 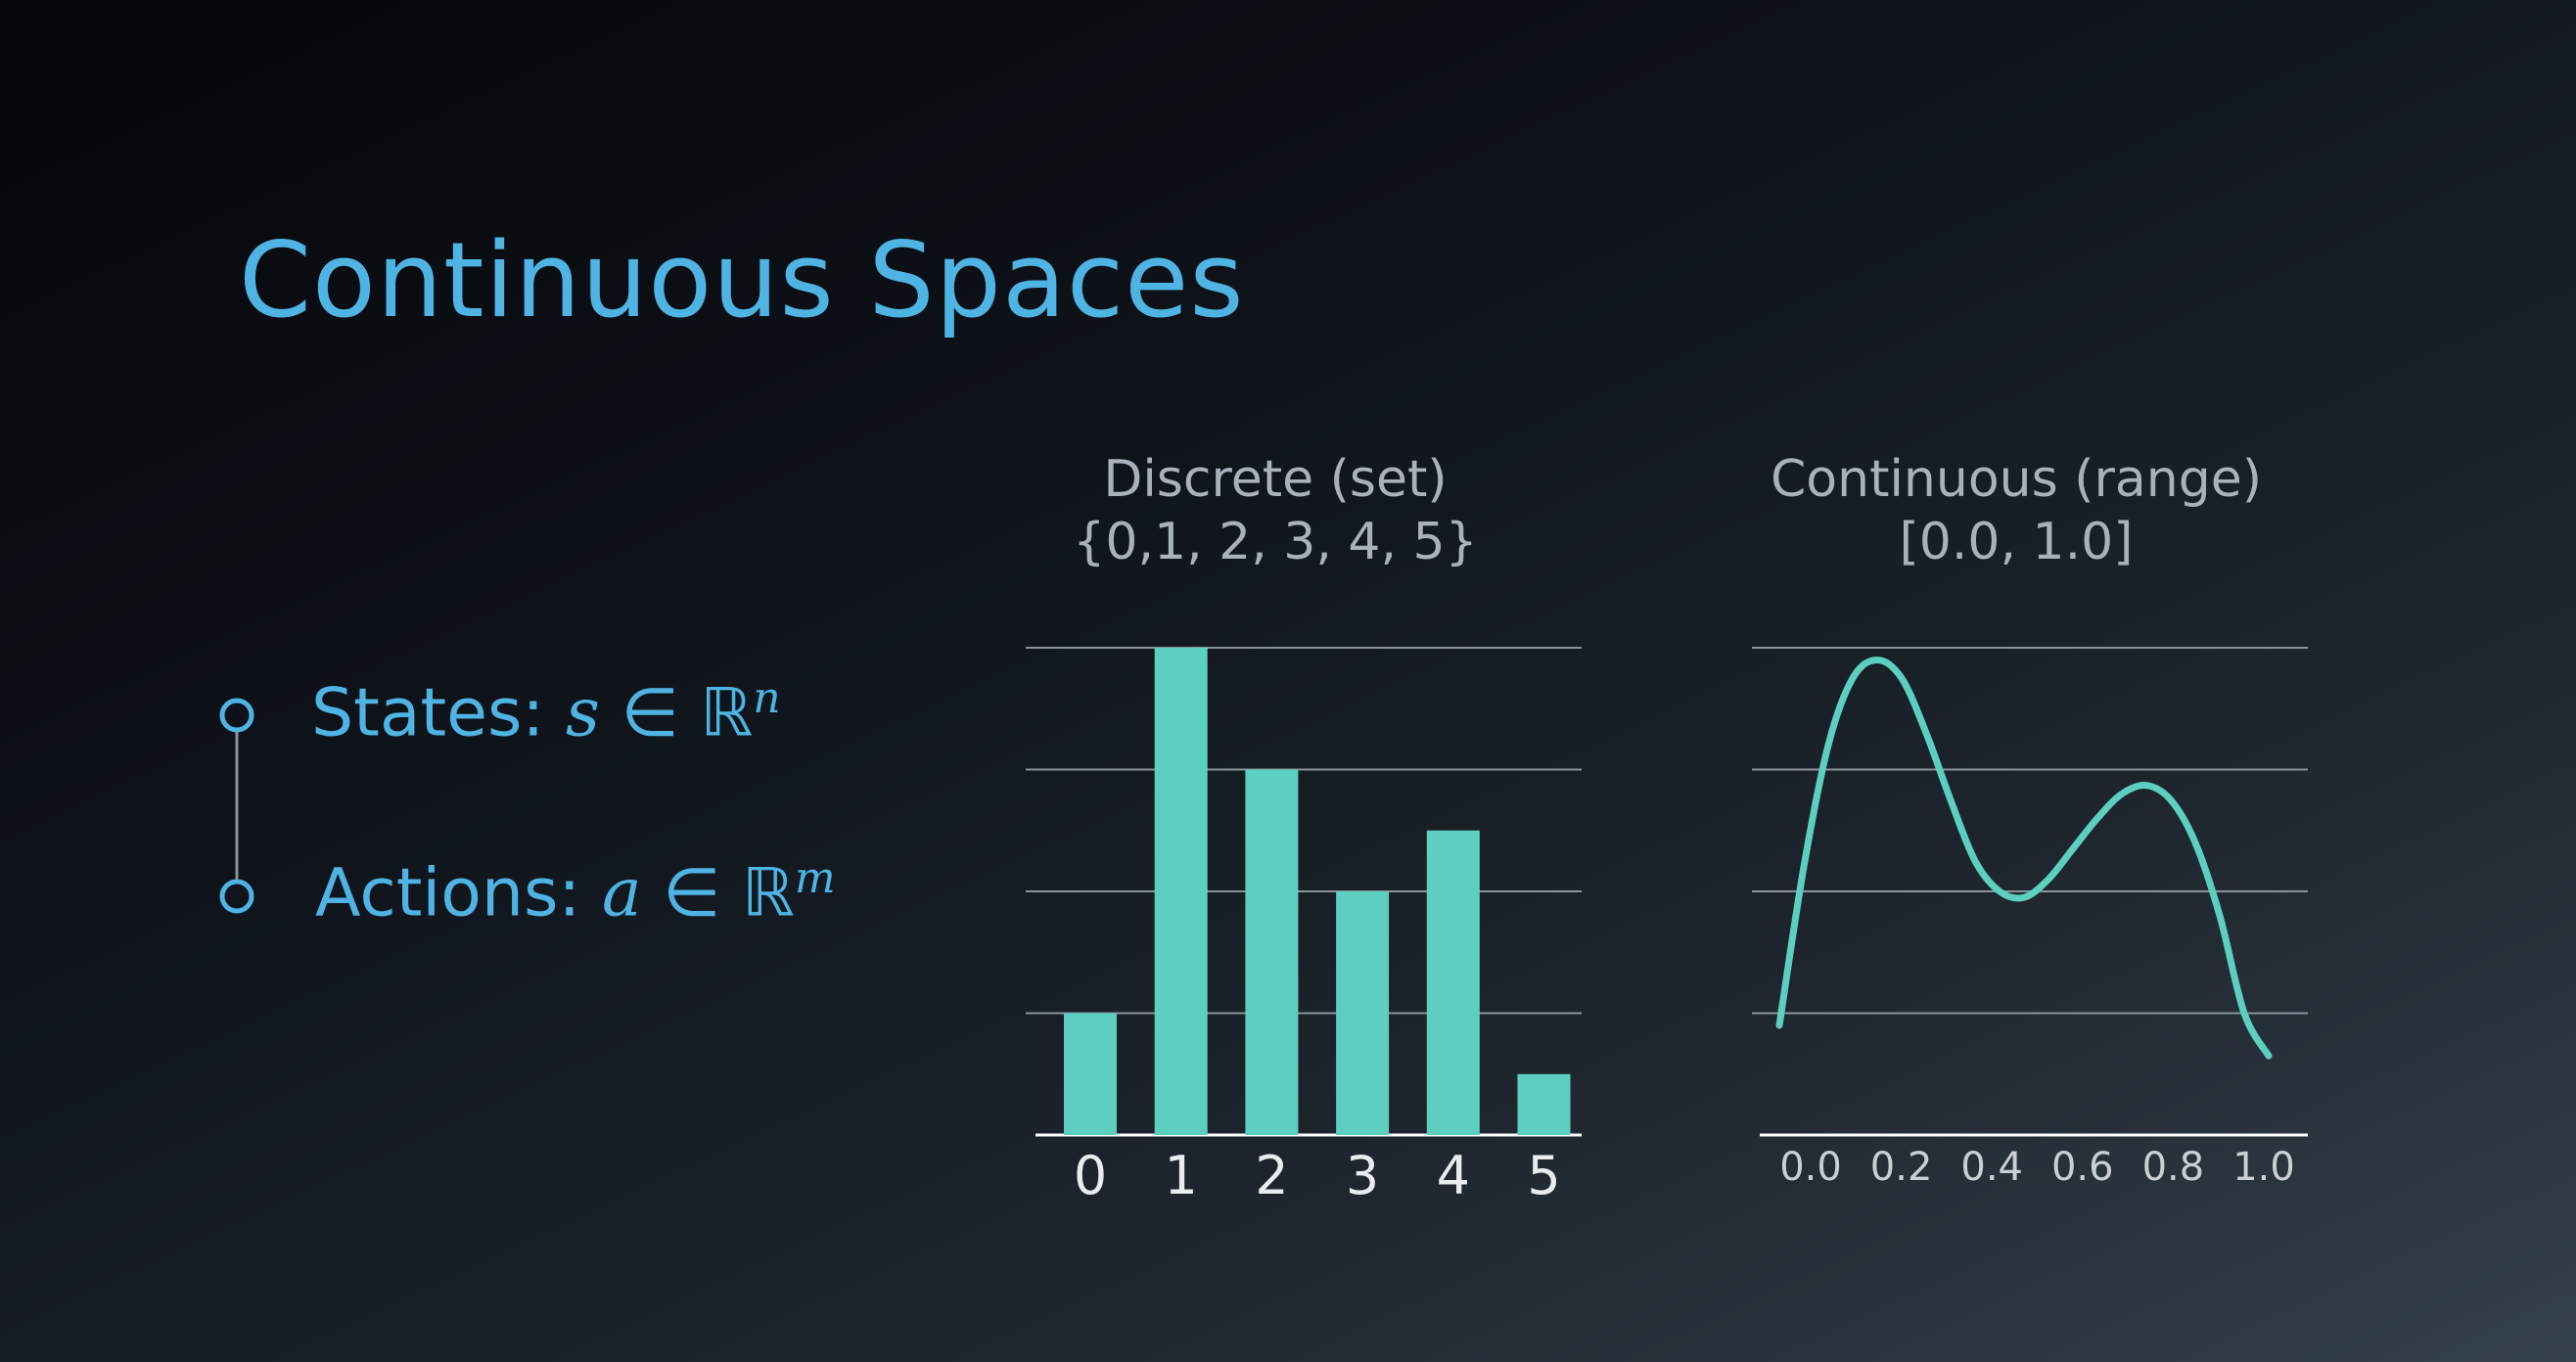 What do you see at coordinates (1271, 1175) in the screenshot?
I see `x-tick-label: 2` at bounding box center [1271, 1175].